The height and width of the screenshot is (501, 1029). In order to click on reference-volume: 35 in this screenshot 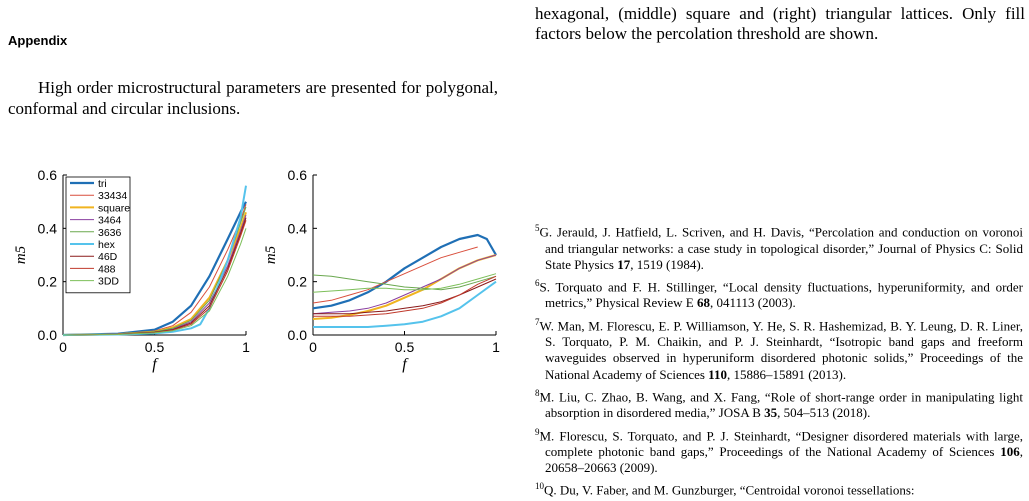, I will do `click(771, 413)`.